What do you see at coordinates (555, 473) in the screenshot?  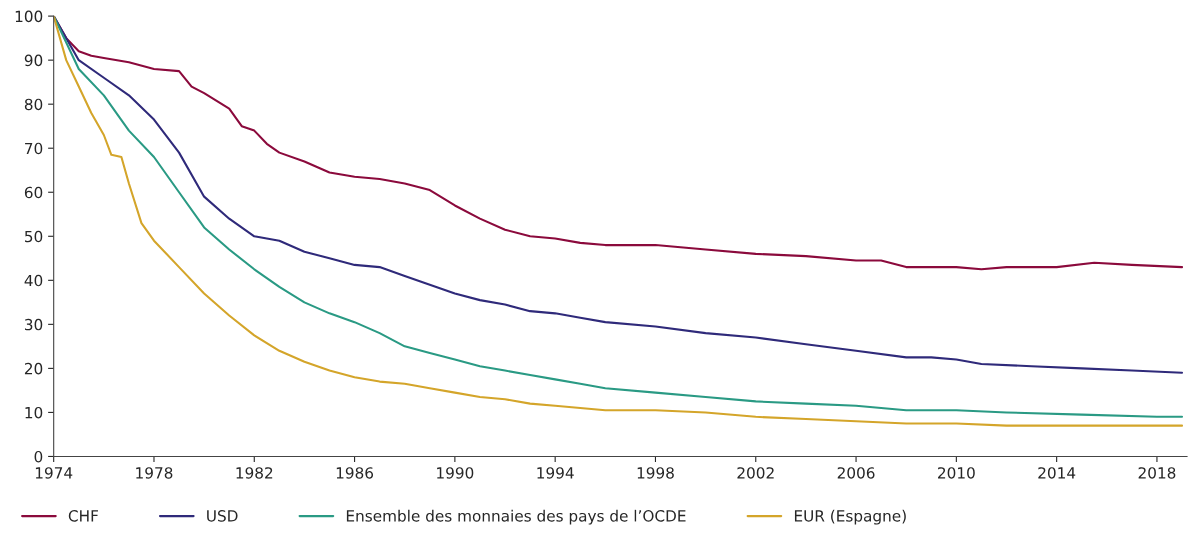 I see `x-tick-label: 1994` at bounding box center [555, 473].